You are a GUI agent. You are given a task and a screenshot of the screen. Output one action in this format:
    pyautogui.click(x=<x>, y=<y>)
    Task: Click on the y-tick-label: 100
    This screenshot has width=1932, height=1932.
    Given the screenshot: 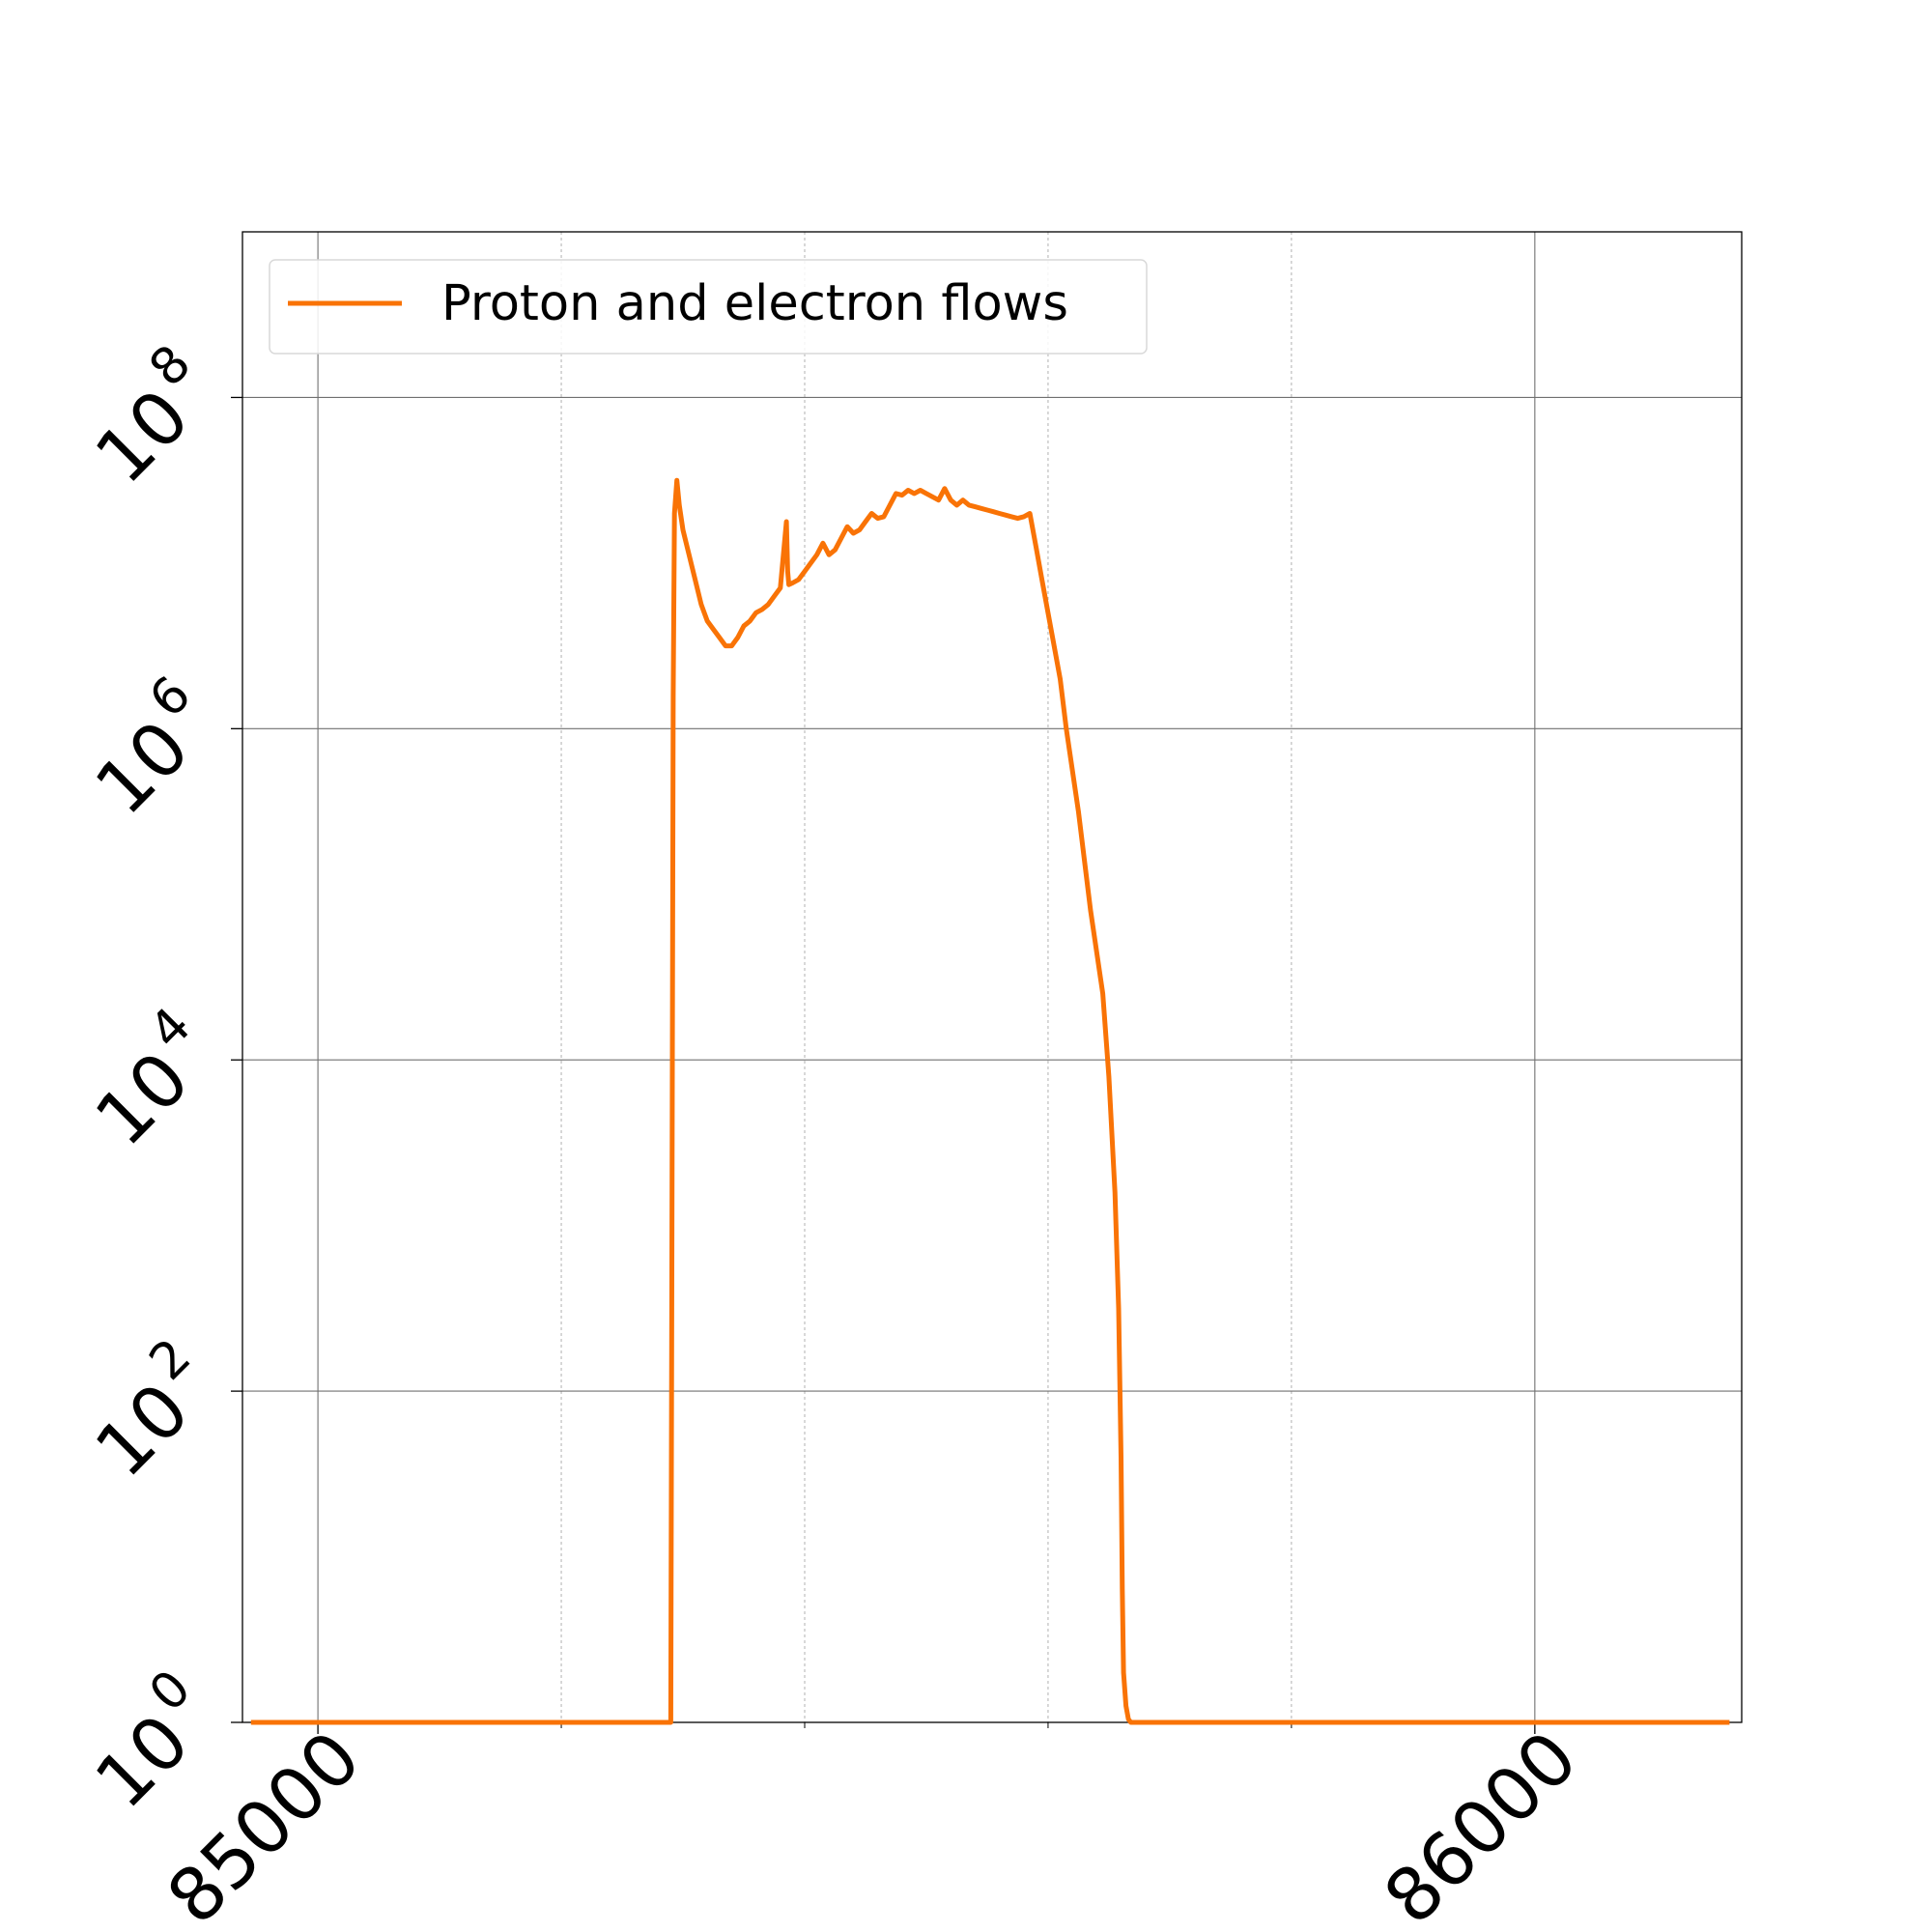 What is the action you would take?
    pyautogui.click(x=141, y=1742)
    